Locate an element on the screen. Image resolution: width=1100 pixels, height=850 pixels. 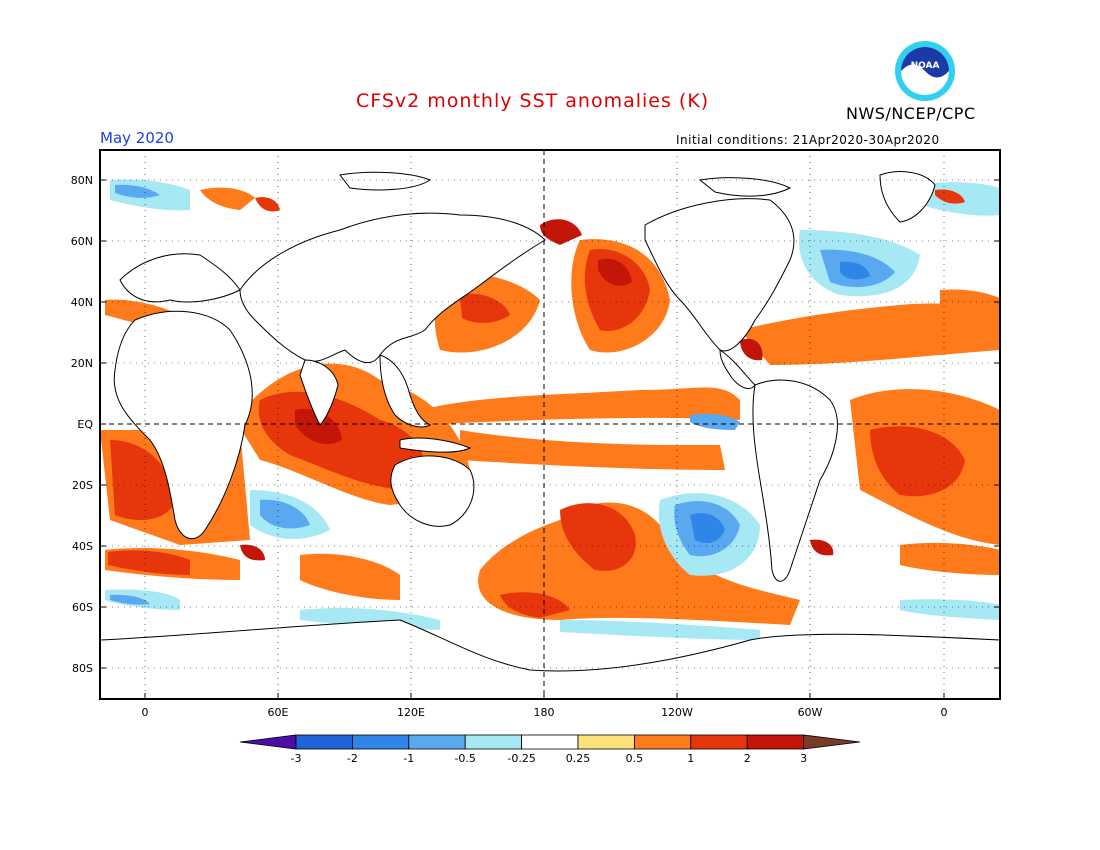
lat-label: EQ is located at coordinates (85, 424).